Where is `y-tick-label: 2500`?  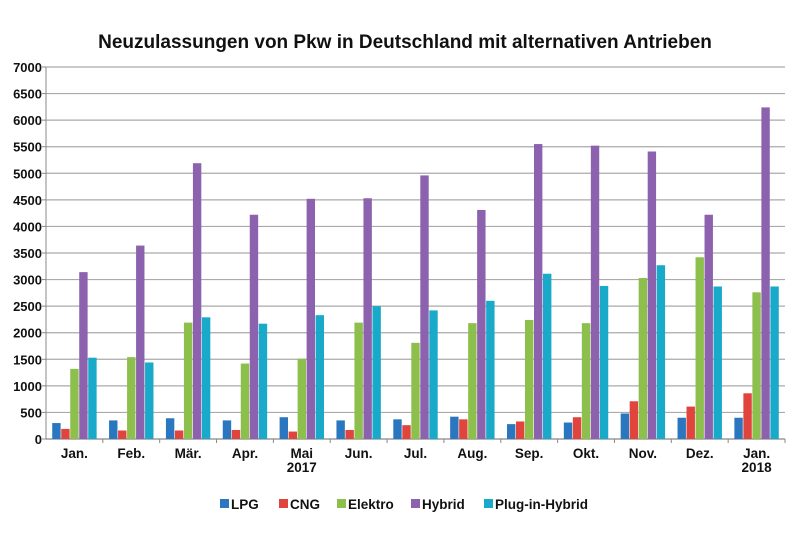 y-tick-label: 2500 is located at coordinates (27, 306).